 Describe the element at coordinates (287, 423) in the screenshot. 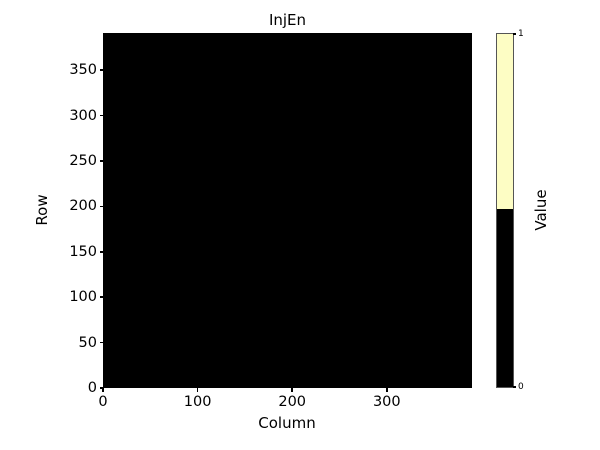

I see `x-axis-label: Column` at that location.